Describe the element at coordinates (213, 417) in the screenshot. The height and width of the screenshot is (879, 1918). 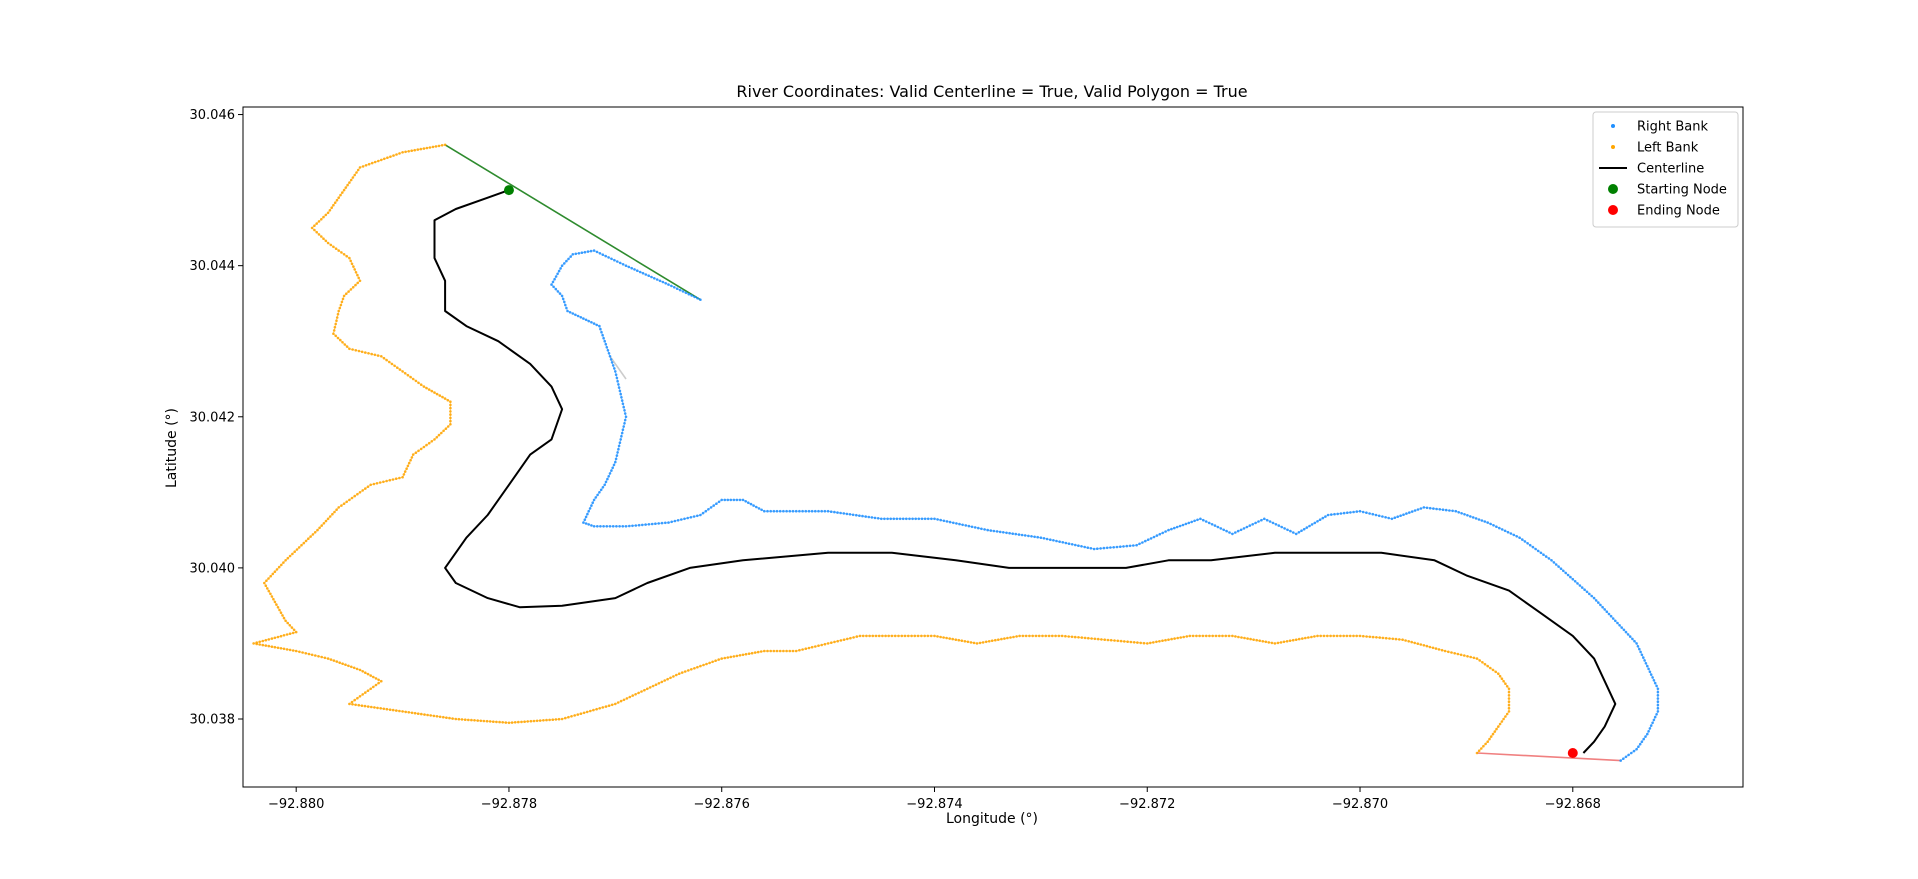
I see `y-tick-label: 30.042` at that location.